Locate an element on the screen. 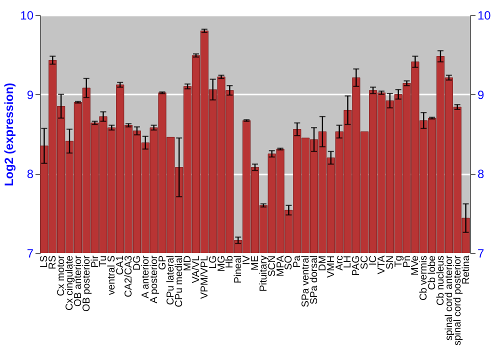  x-tick-label: A posterior is located at coordinates (154, 279).